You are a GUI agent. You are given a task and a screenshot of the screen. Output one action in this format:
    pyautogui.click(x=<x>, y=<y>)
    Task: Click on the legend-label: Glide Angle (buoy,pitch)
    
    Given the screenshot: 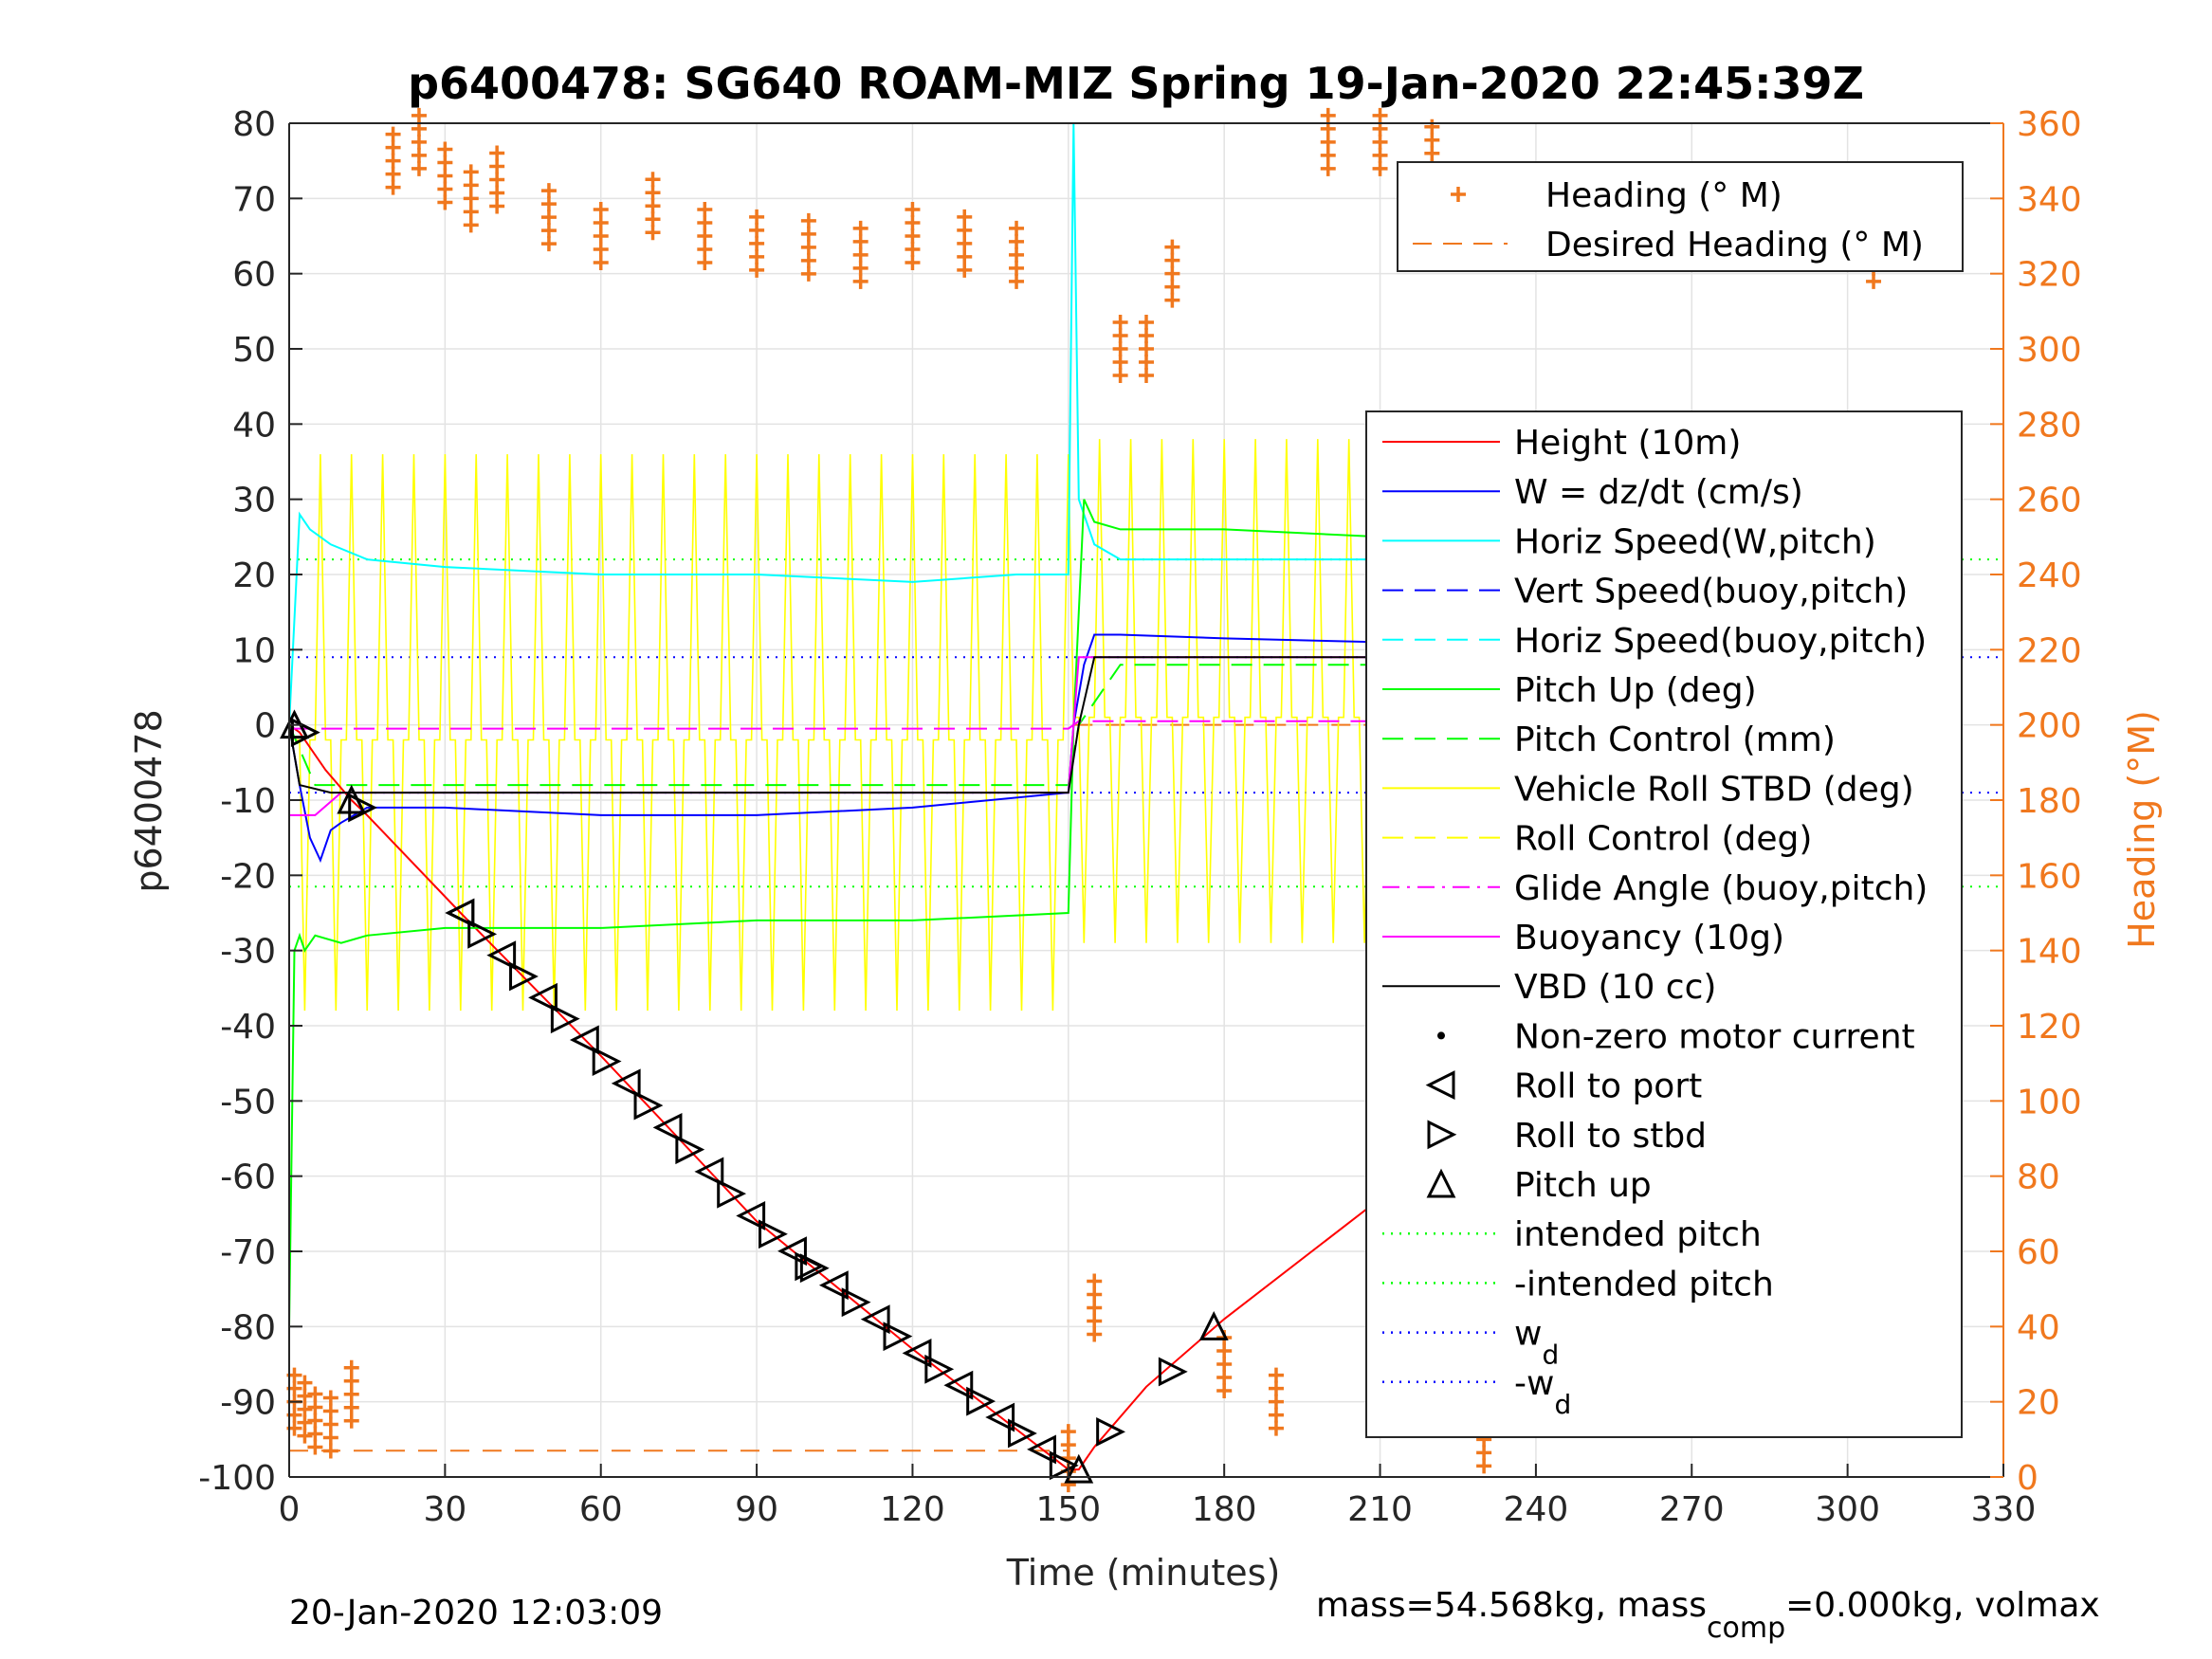 What is the action you would take?
    pyautogui.click(x=1721, y=888)
    